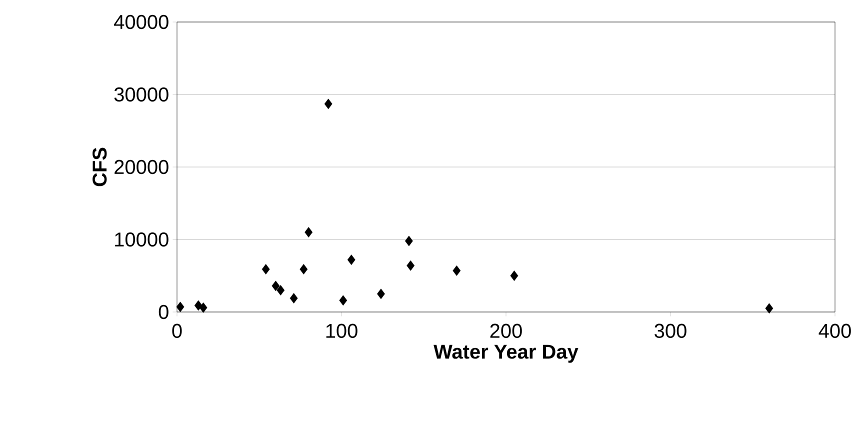 The width and height of the screenshot is (864, 429). What do you see at coordinates (342, 331) in the screenshot?
I see `x-tick-label: 100` at bounding box center [342, 331].